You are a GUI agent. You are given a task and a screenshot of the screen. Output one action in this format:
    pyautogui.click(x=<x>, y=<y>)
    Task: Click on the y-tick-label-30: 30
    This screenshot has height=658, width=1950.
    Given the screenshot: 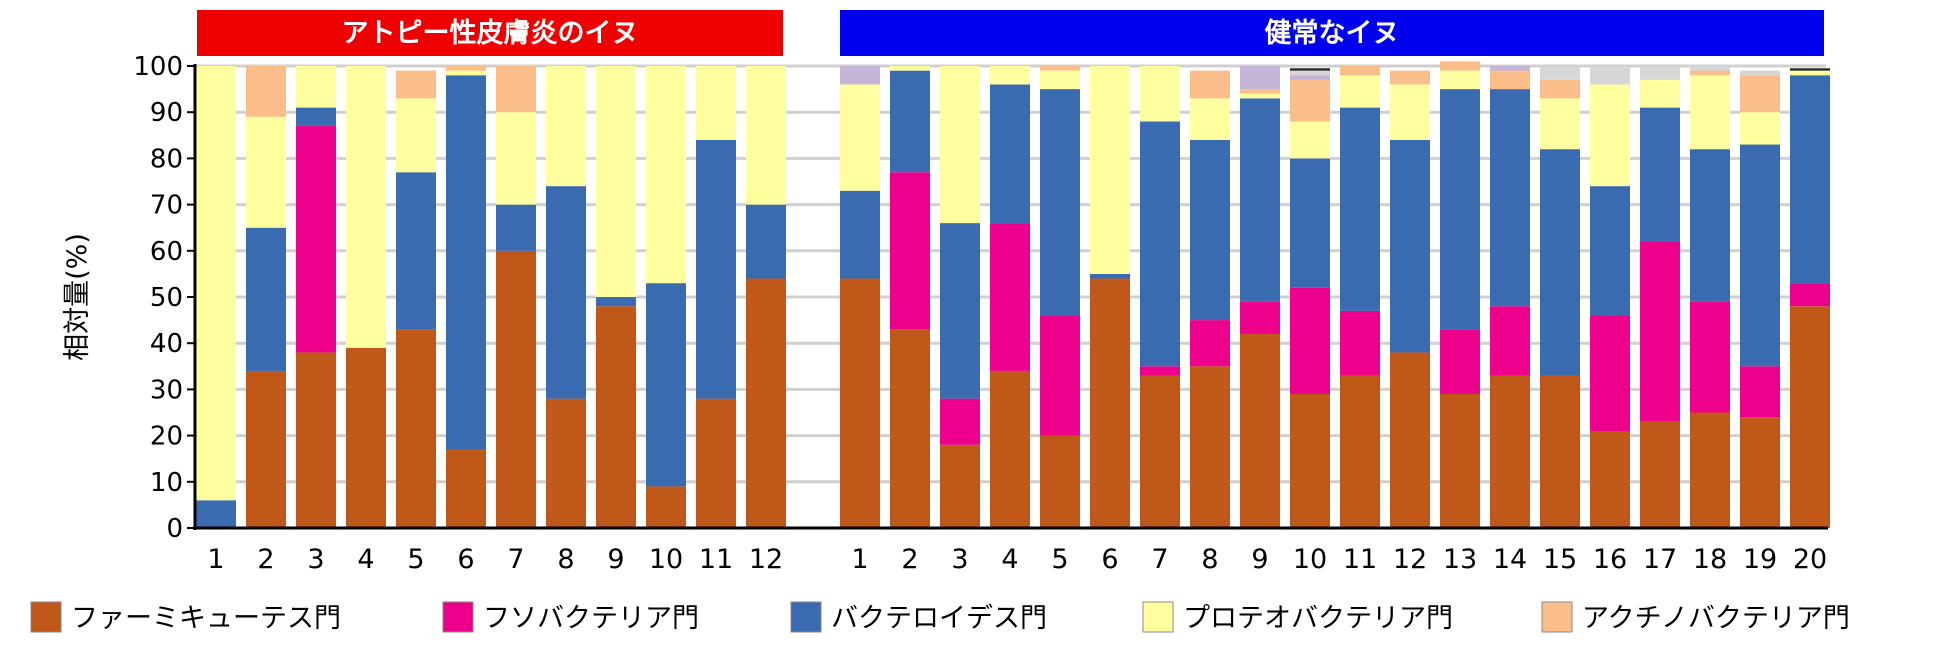 What is the action you would take?
    pyautogui.click(x=166, y=390)
    